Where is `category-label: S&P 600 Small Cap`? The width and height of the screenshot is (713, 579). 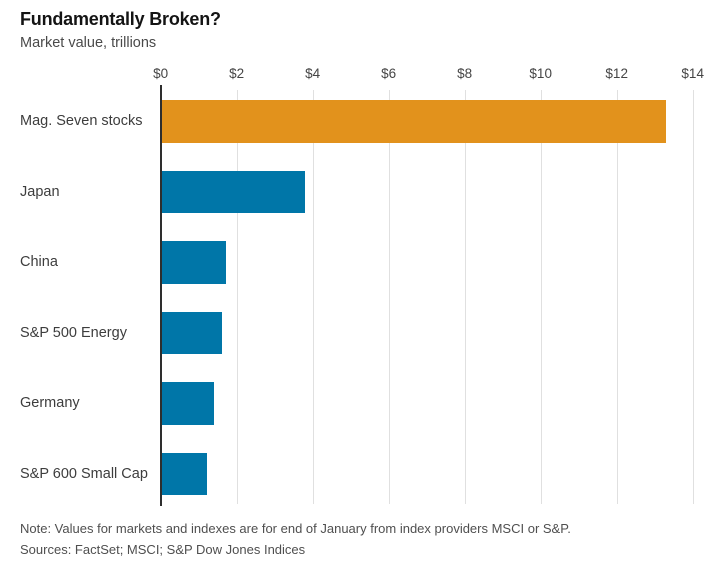 category-label: S&P 600 Small Cap is located at coordinates (84, 473).